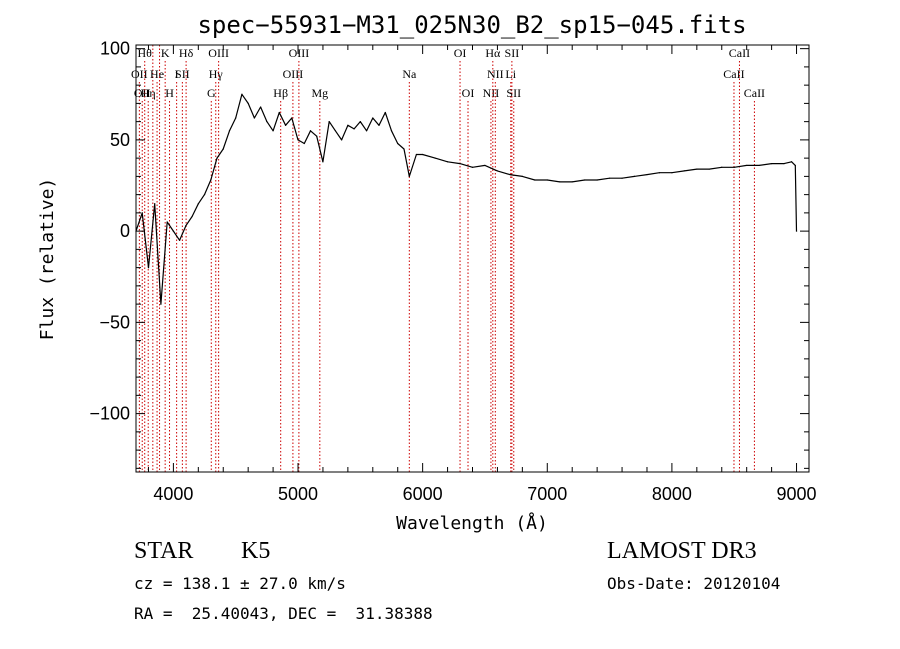 This screenshot has width=900, height=649. I want to click on x-tick-label-7000: 7000, so click(547, 494).